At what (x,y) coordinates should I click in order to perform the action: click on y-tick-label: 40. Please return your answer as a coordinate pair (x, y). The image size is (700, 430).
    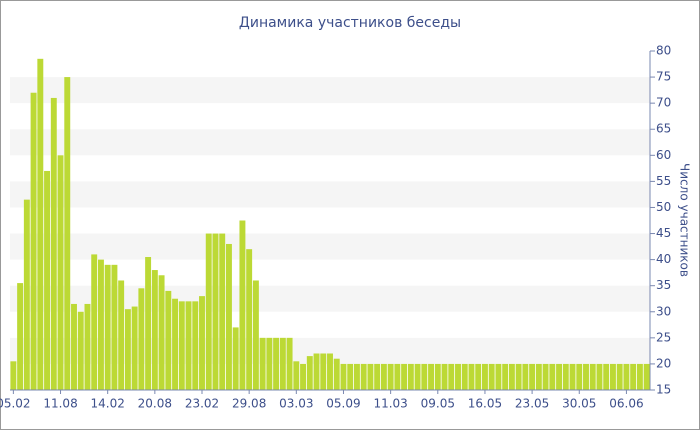
    Looking at the image, I should click on (663, 259).